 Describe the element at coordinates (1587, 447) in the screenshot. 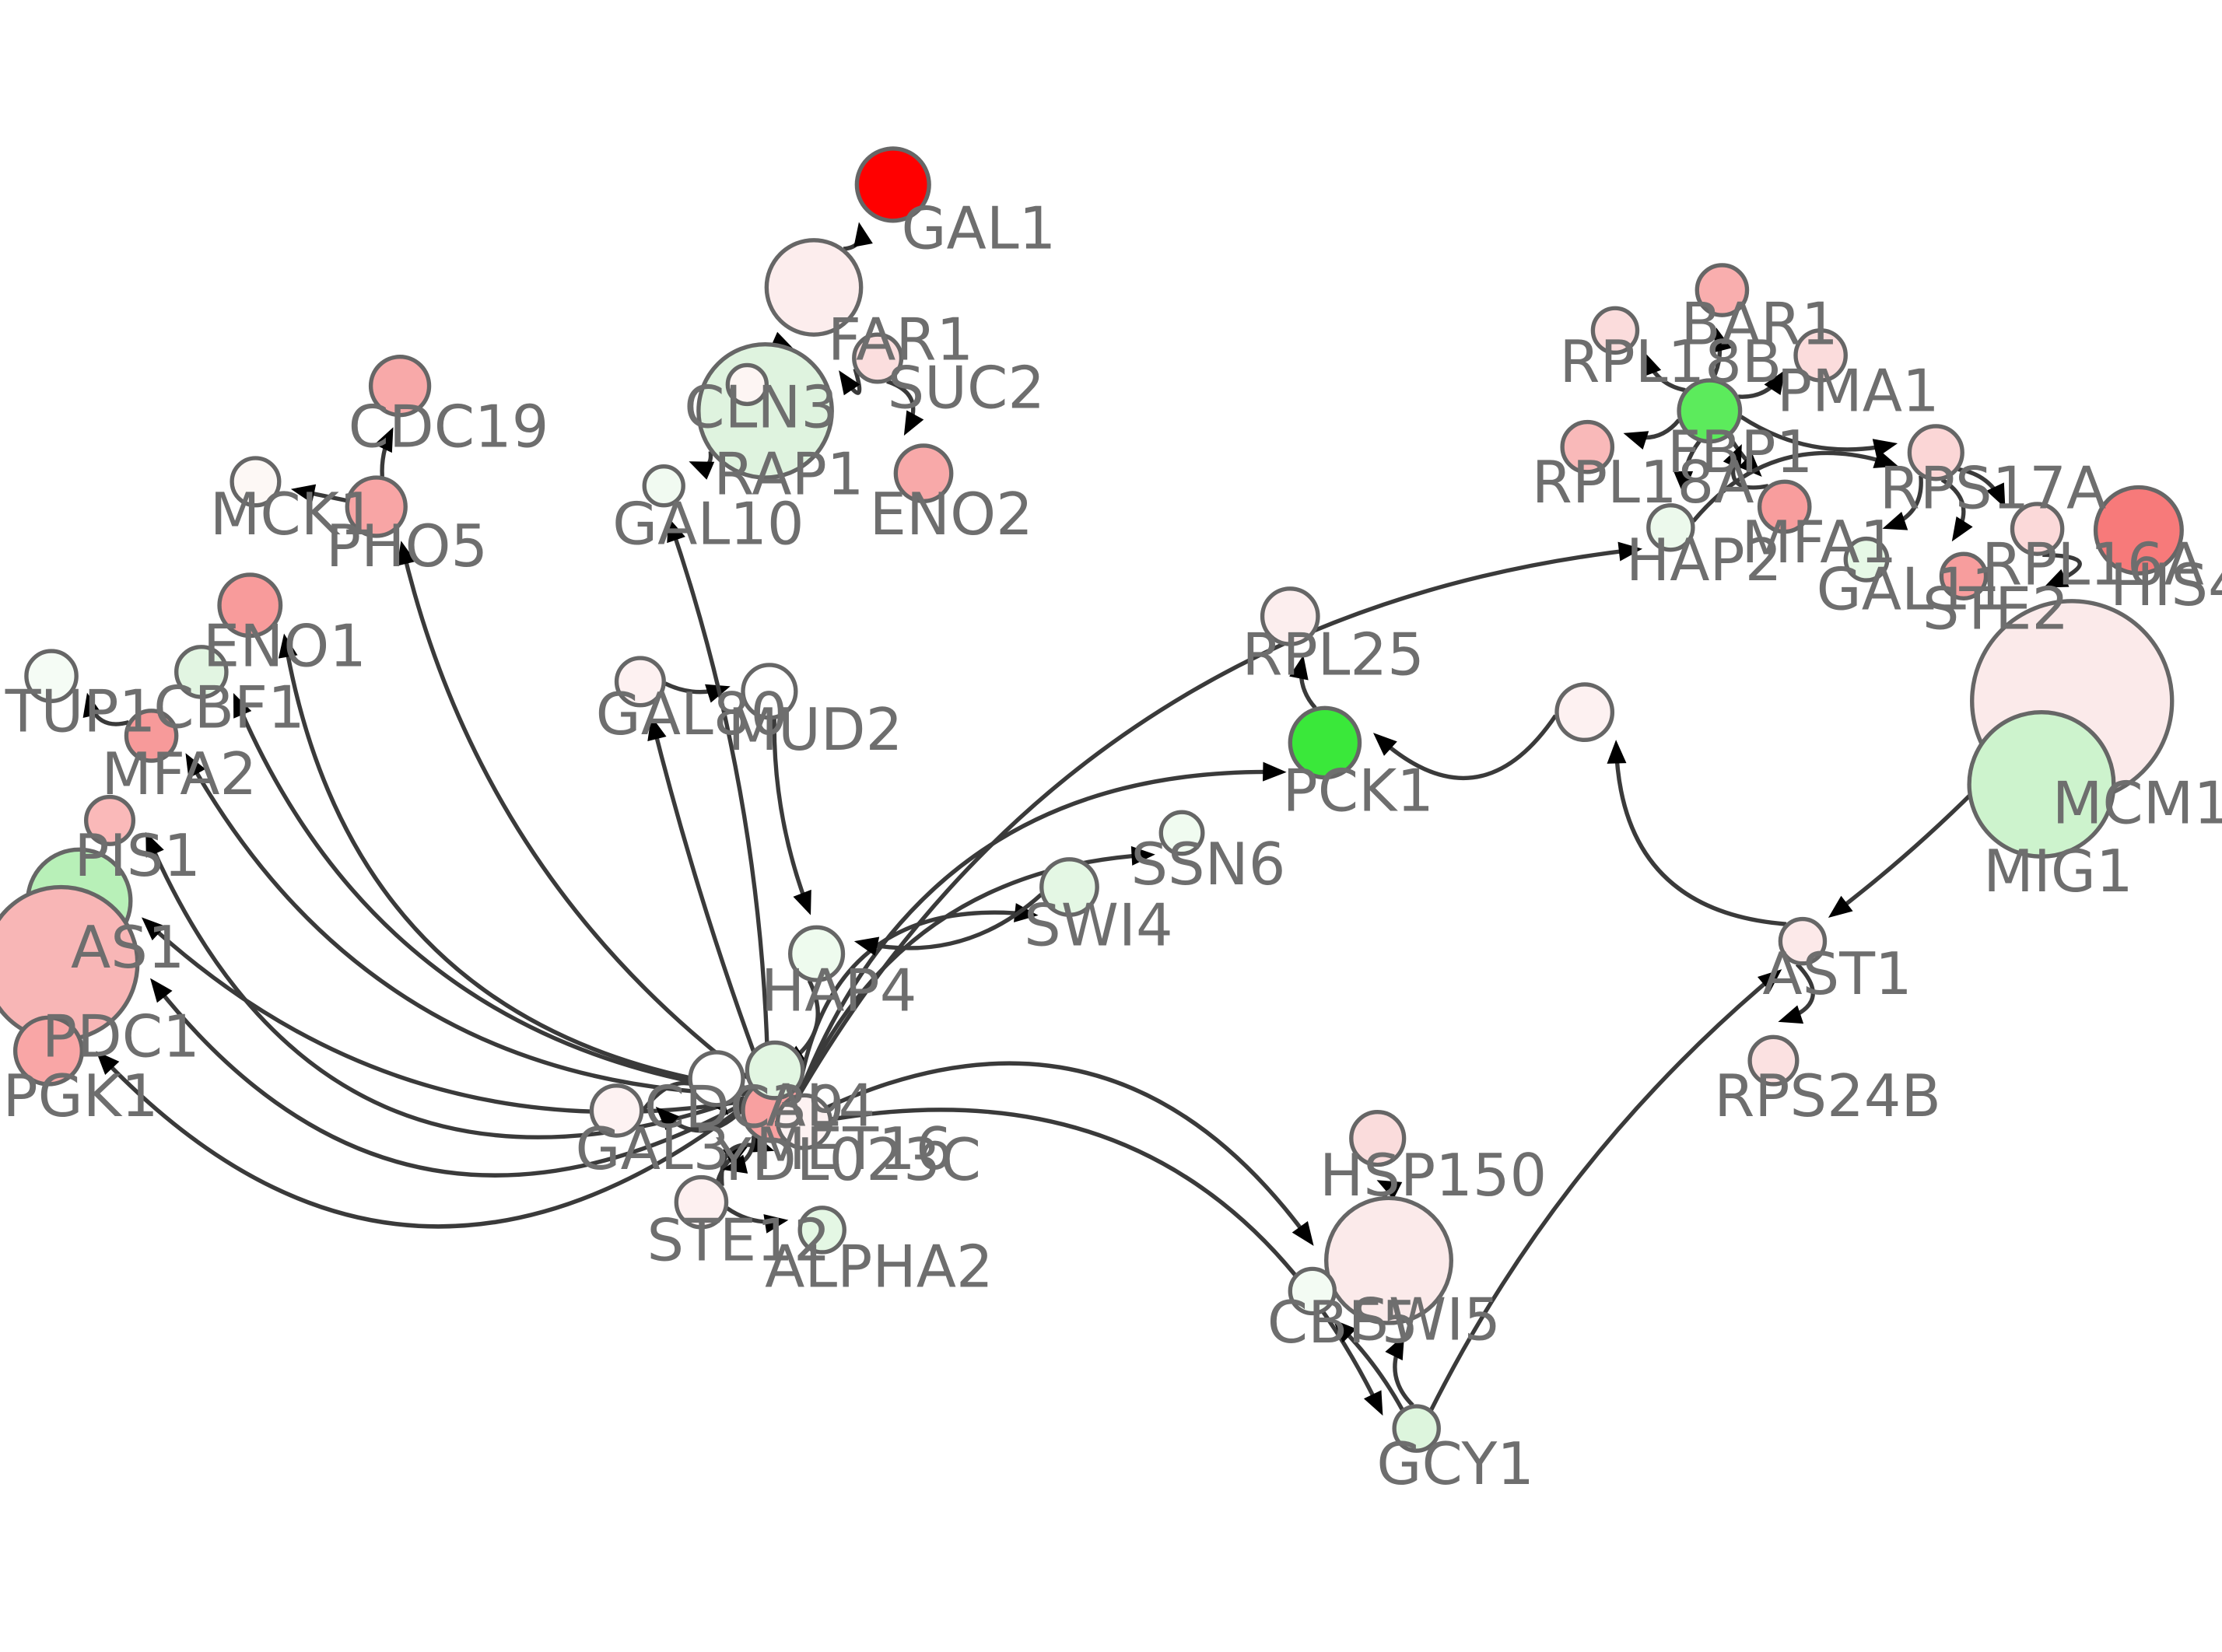

I see `node-rpl18a` at that location.